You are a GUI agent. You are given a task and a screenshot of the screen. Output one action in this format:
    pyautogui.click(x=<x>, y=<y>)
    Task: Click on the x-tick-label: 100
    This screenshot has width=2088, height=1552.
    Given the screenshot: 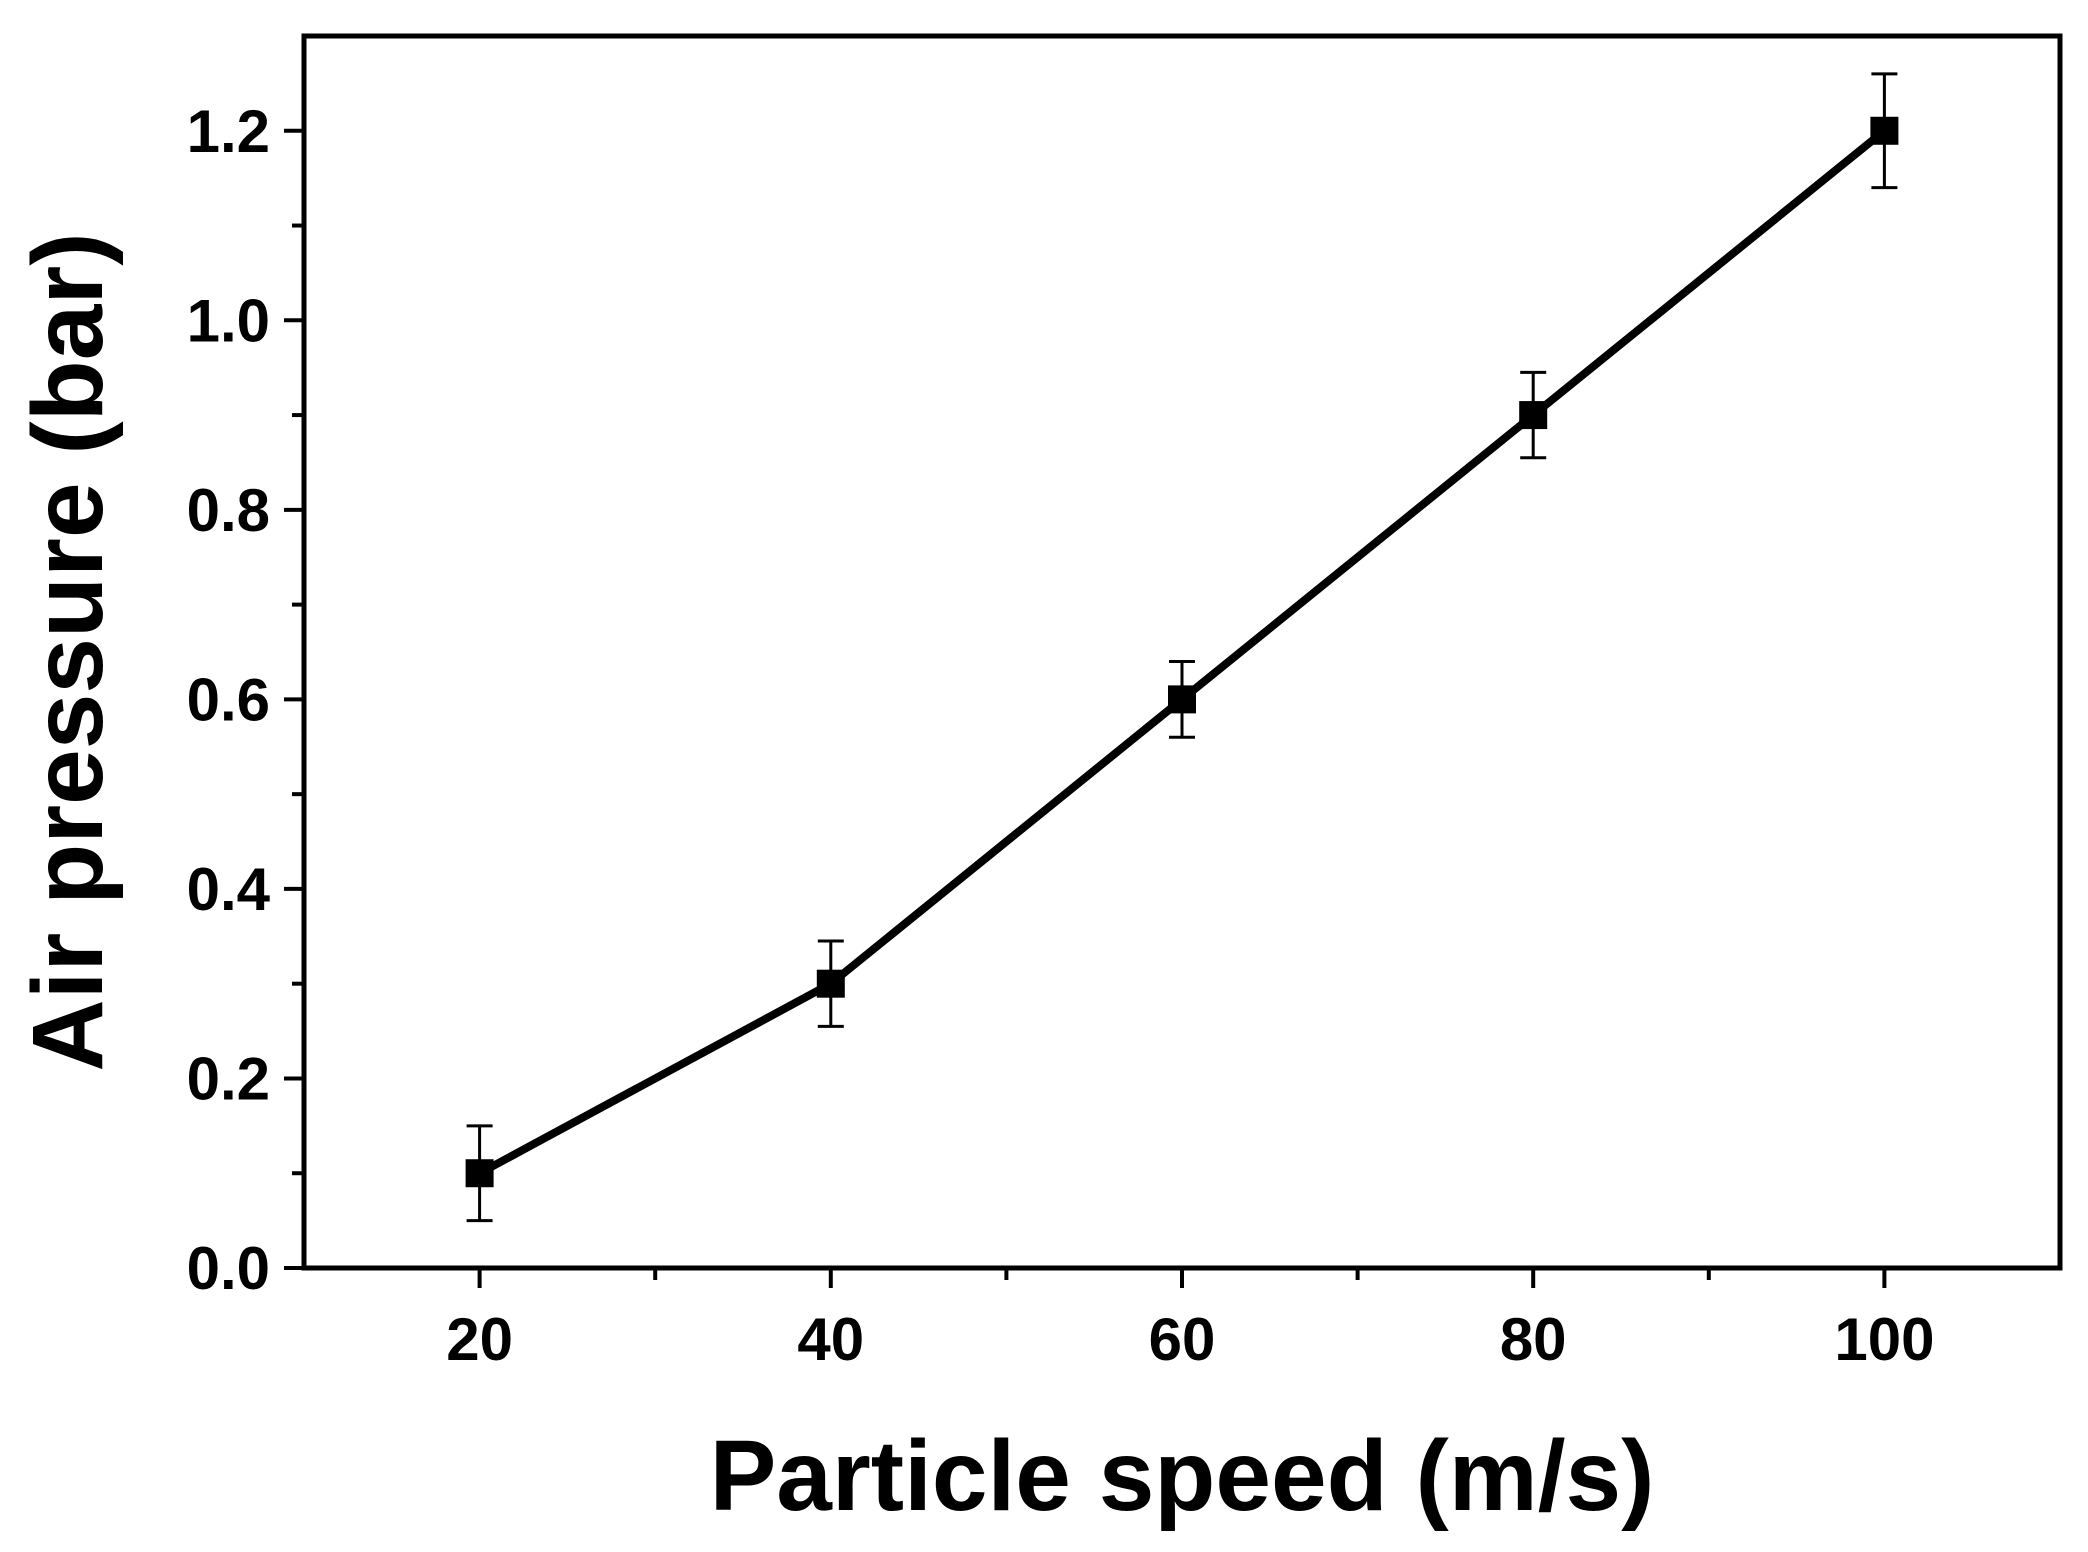 What is the action you would take?
    pyautogui.click(x=1884, y=1339)
    